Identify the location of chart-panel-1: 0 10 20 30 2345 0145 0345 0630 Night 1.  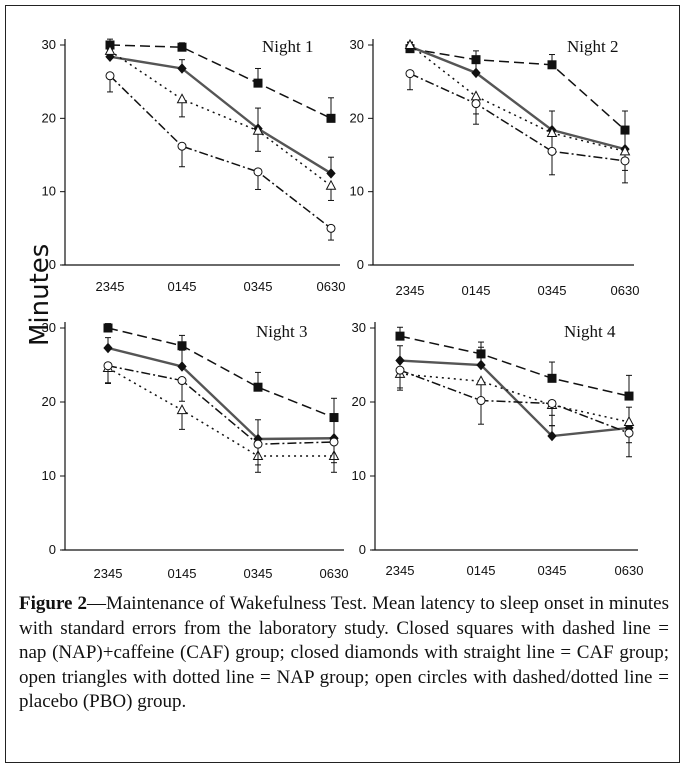
(194, 165).